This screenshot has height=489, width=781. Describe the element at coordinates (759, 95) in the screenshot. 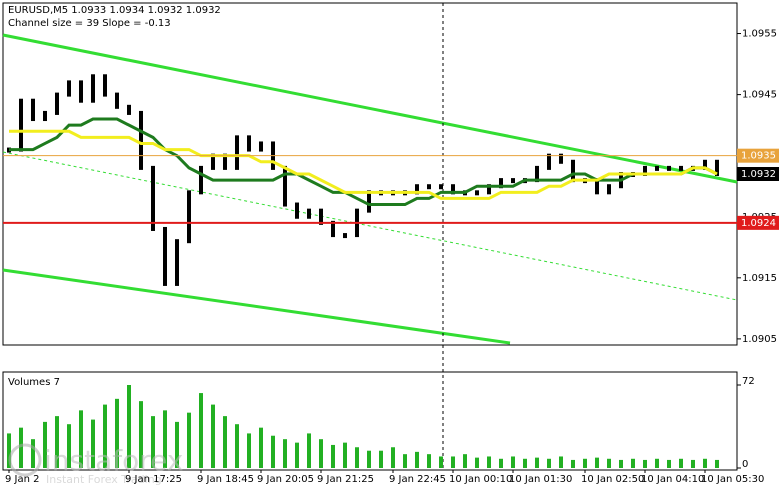

I see `y-tick-label: 1.0945` at that location.